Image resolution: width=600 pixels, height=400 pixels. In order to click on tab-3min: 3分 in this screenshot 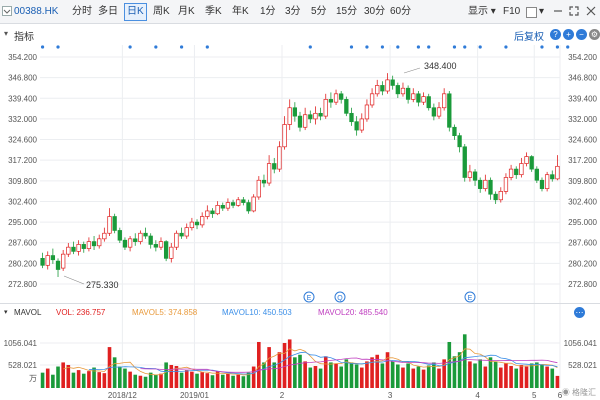, I will do `click(293, 11)`.